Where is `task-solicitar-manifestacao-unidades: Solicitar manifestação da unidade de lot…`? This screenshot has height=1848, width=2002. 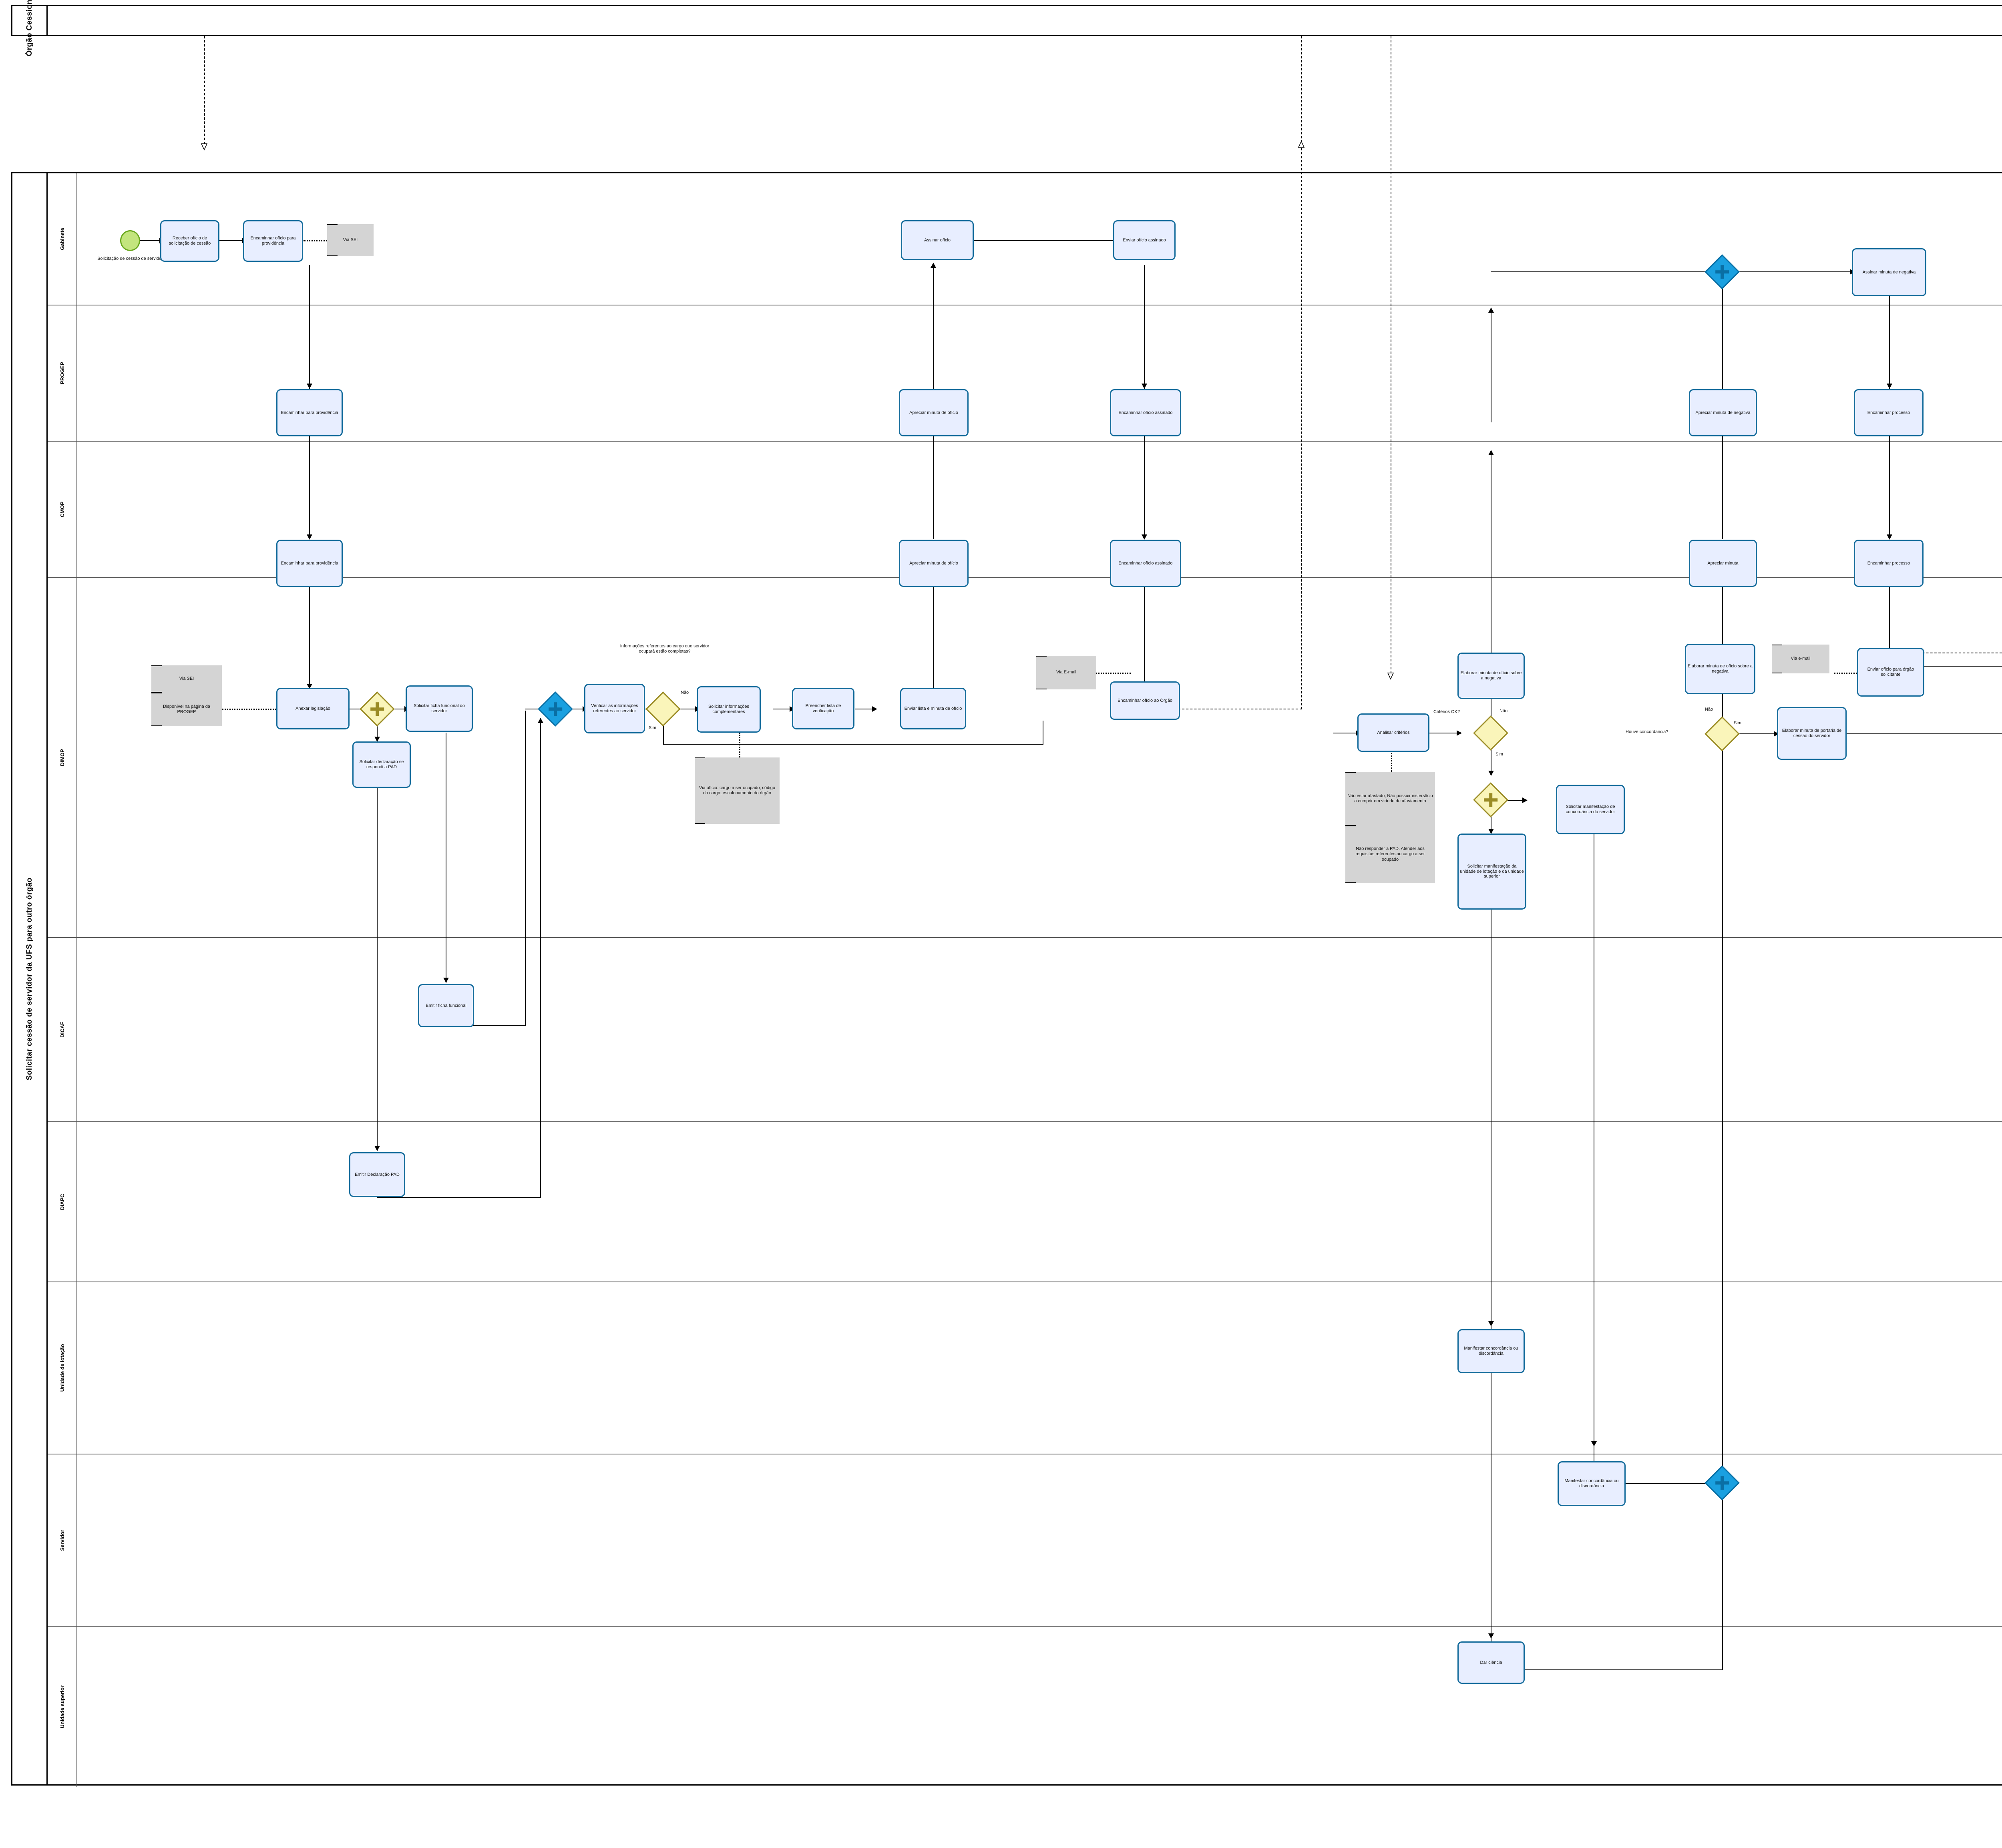 task-solicitar-manifestacao-unidades: Solicitar manifestação da unidade de lot… is located at coordinates (1491, 872).